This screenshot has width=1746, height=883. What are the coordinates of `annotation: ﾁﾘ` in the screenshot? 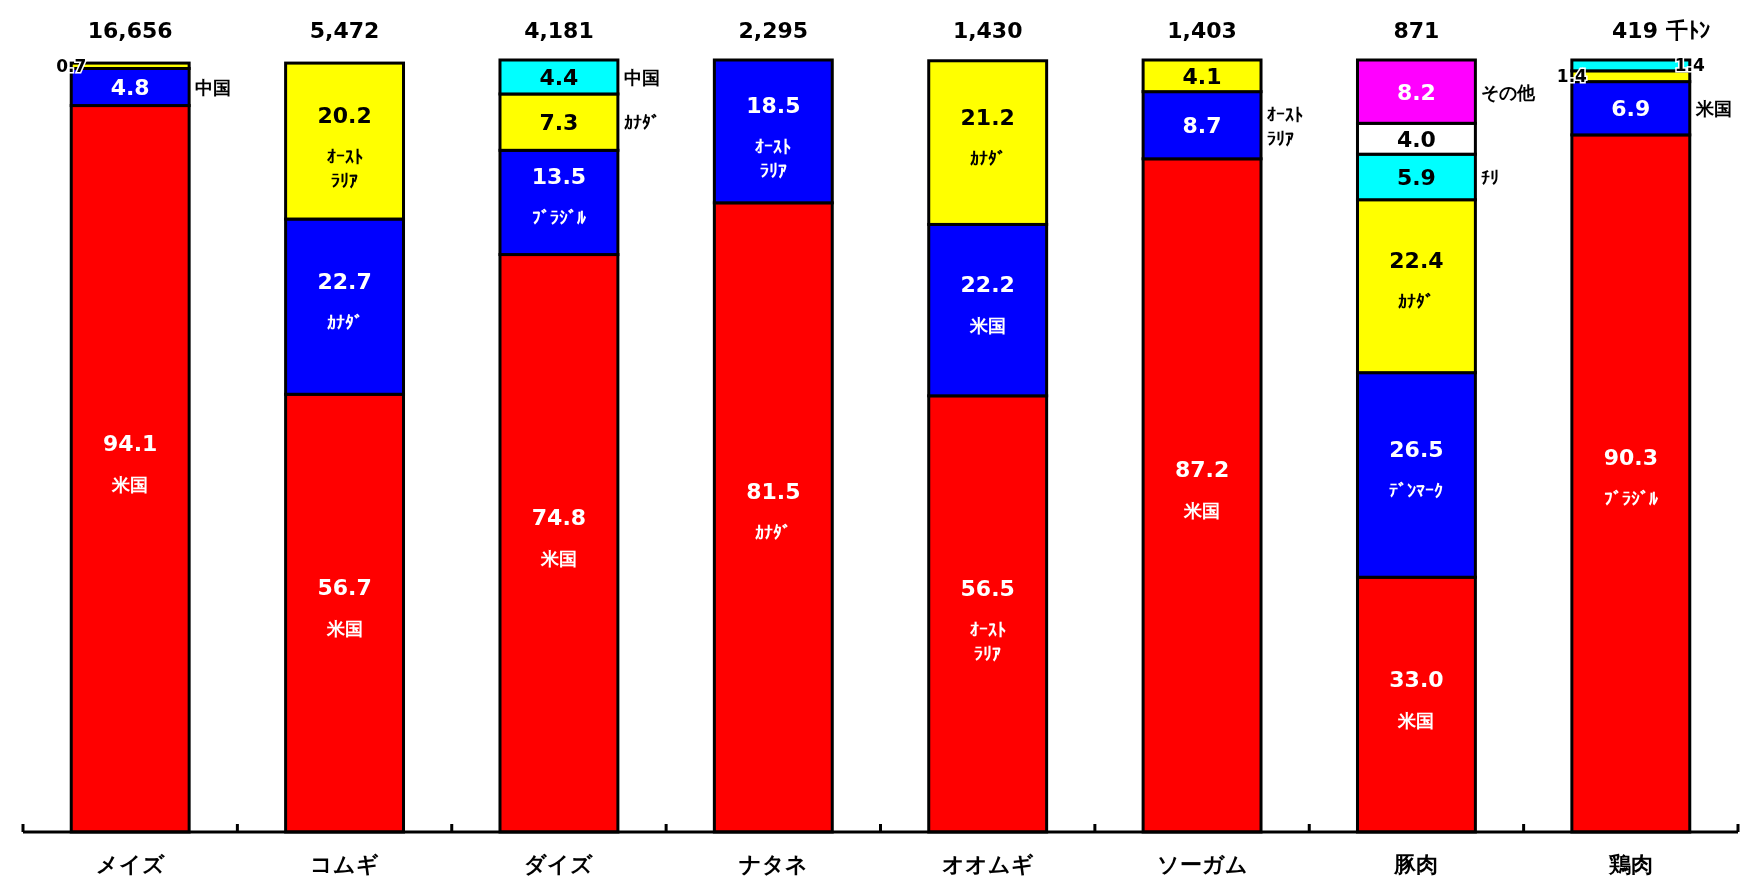 It's located at (1490, 177).